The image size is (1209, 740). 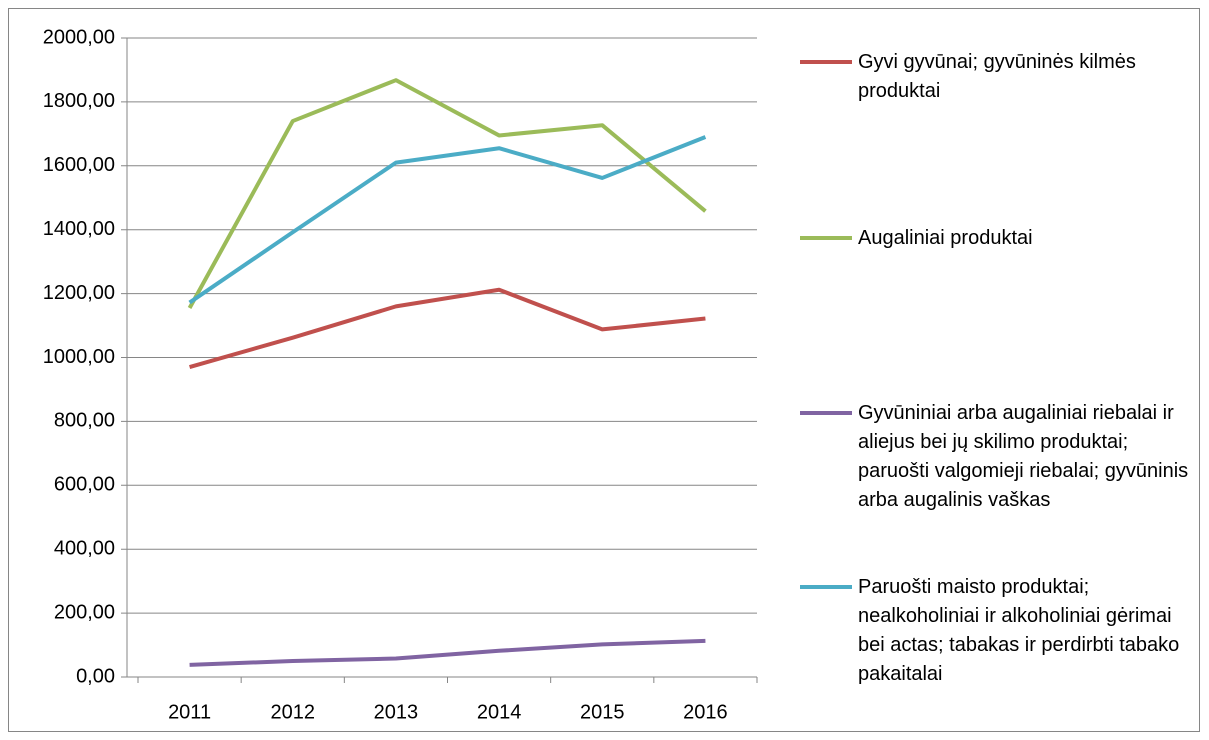 I want to click on y-tick-label: 0,00, so click(x=95, y=676).